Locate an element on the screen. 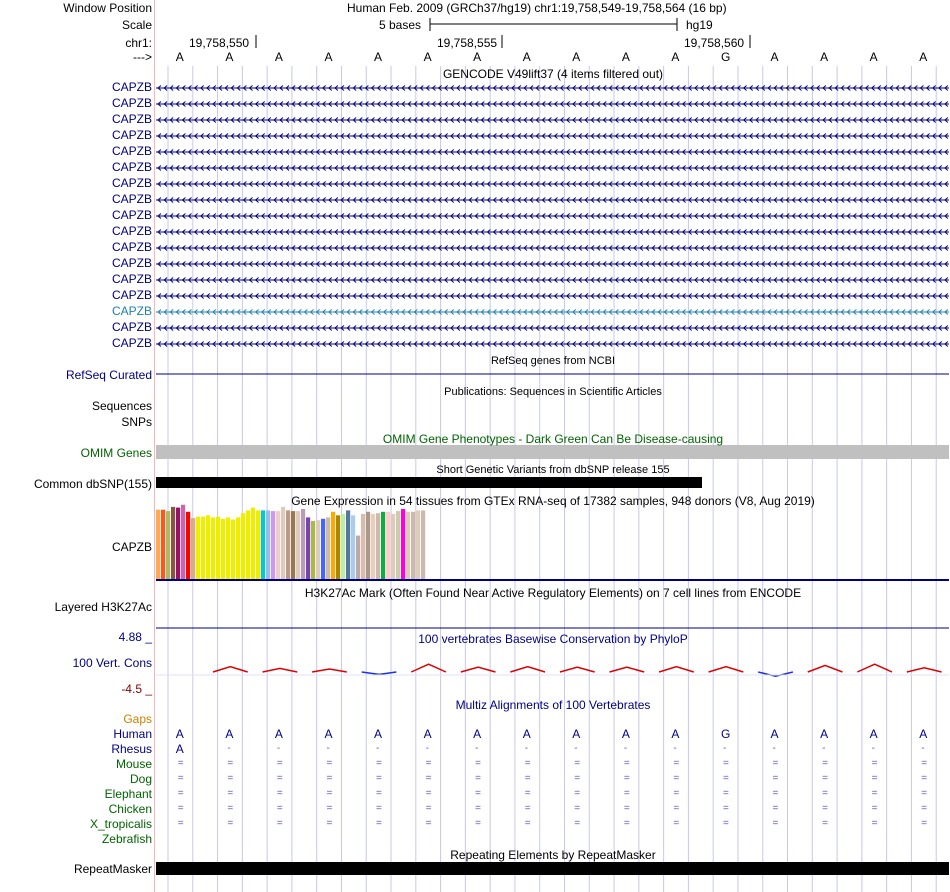 Image resolution: width=950 pixels, height=892 pixels. species-label: Elephant is located at coordinates (128, 794).